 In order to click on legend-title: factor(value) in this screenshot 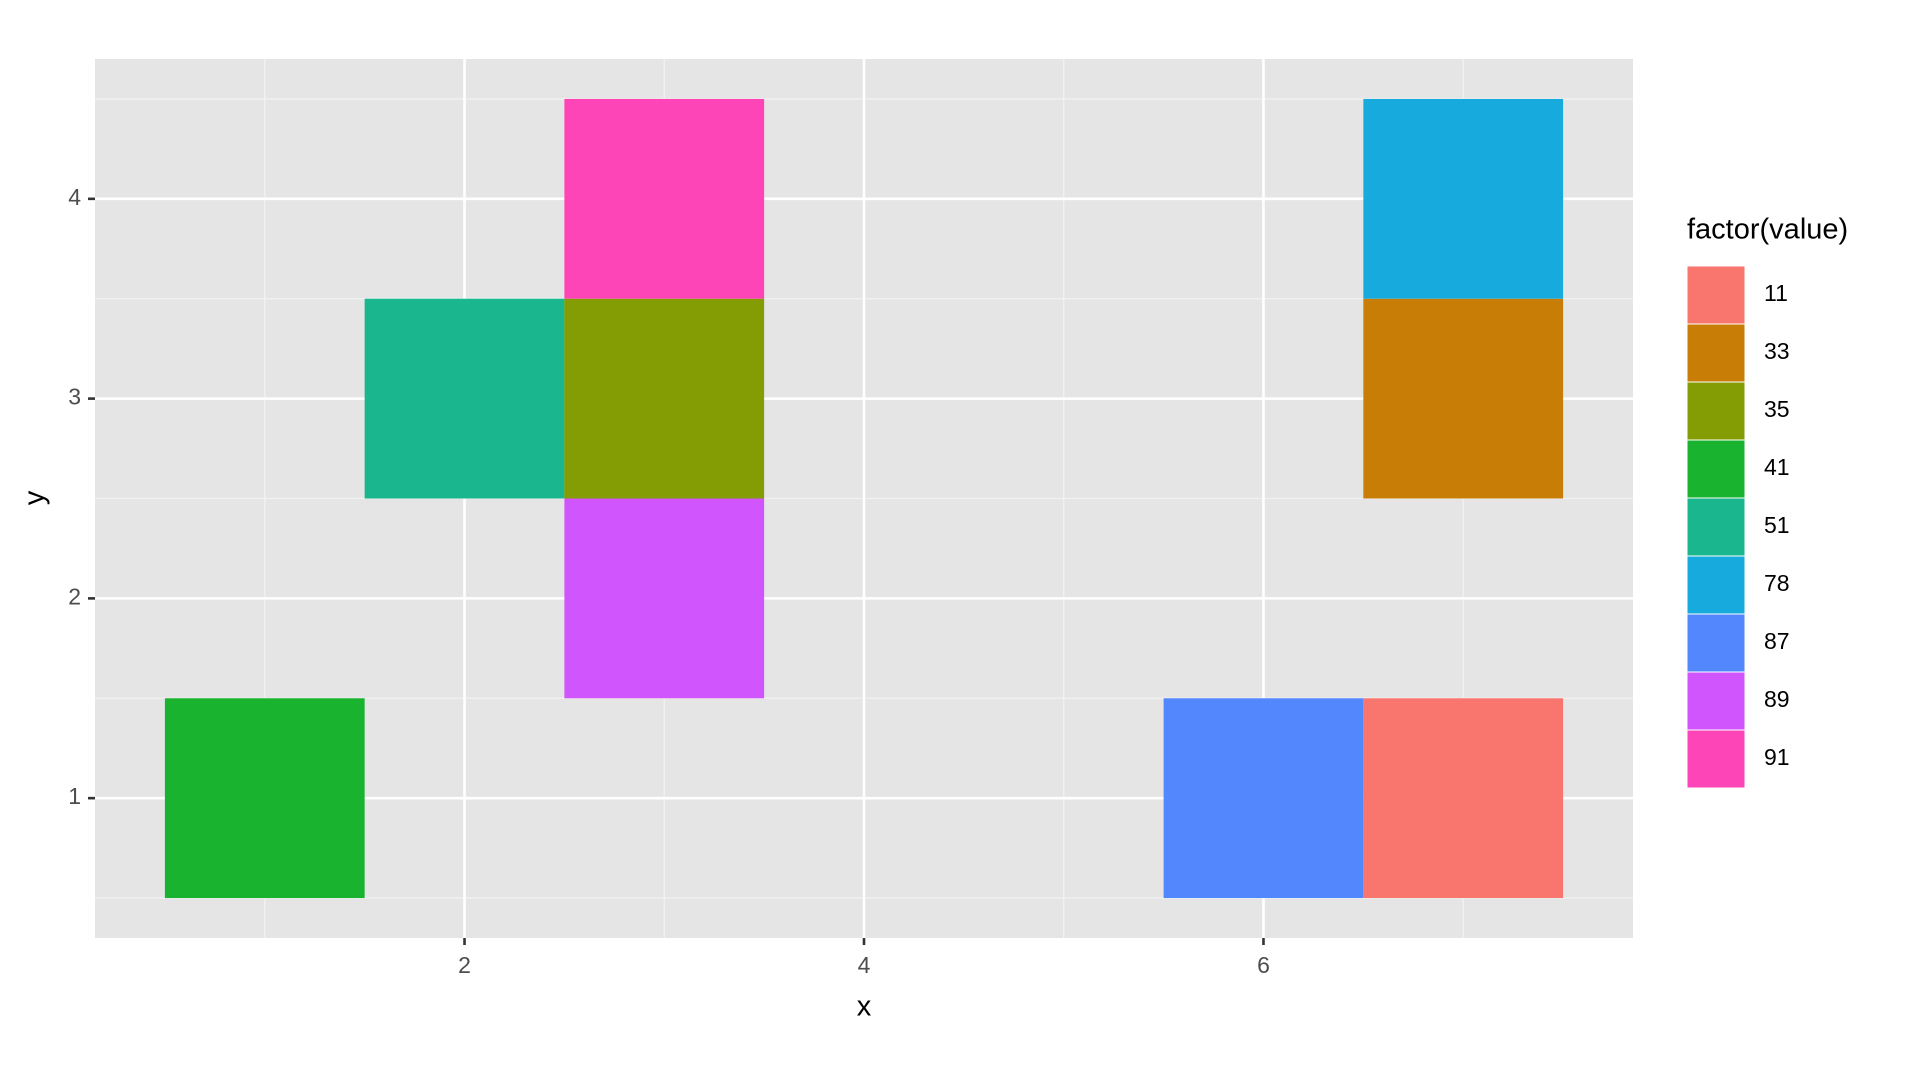, I will do `click(1767, 230)`.